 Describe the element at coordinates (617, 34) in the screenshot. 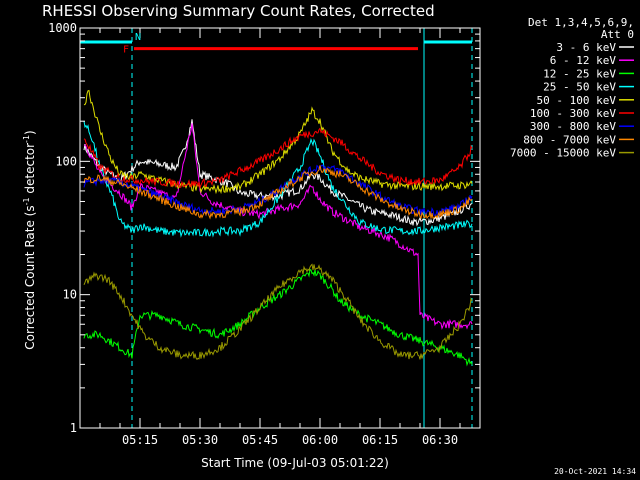

I see `attenuator-state: Att 0` at that location.